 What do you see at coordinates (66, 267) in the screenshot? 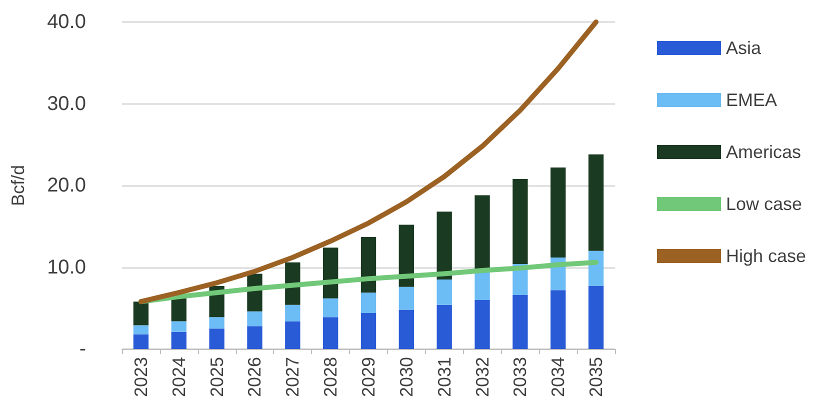
I see `y-tick-label: 10.0` at bounding box center [66, 267].